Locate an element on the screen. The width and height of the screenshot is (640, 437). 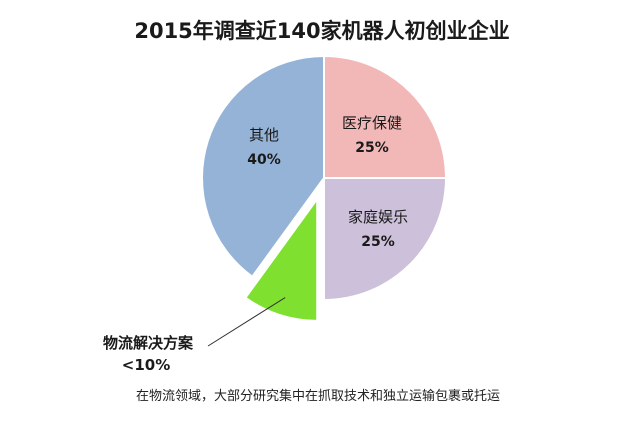
slice-home-entertainment-value: 25% is located at coordinates (378, 242).